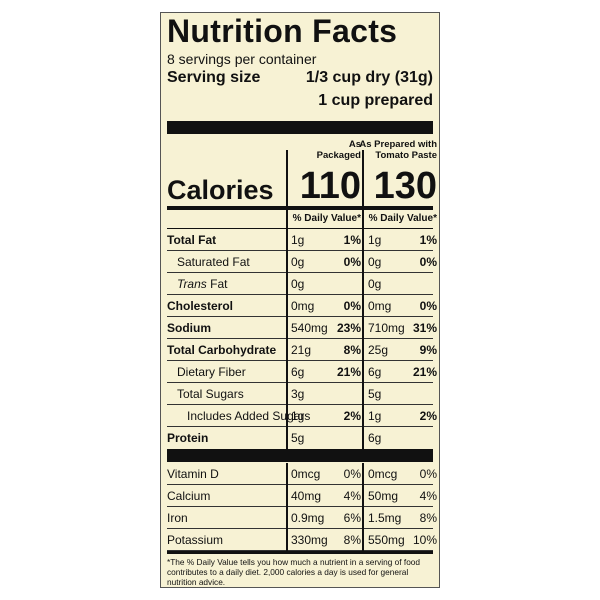  Describe the element at coordinates (402, 218) in the screenshot. I see `dv-header: % Daily Value*` at that location.